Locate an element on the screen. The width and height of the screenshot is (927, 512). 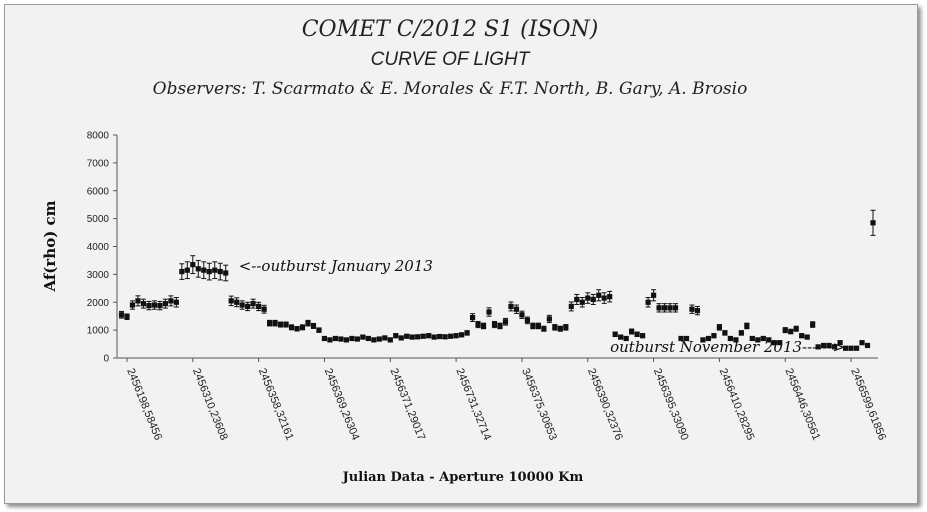
x-axis-label: Julian Data - Aperture 10000 Km is located at coordinates (463, 477).